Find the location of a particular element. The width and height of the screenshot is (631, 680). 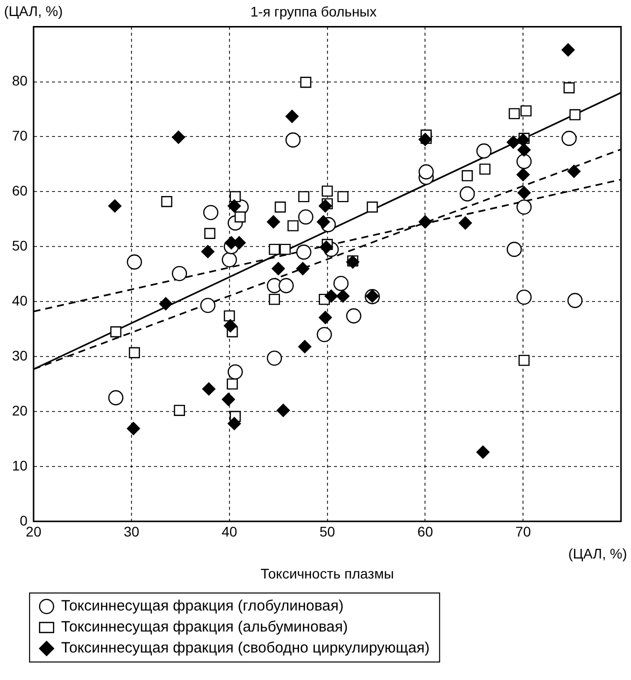

chart-title: 1-я группа больных is located at coordinates (313, 11).